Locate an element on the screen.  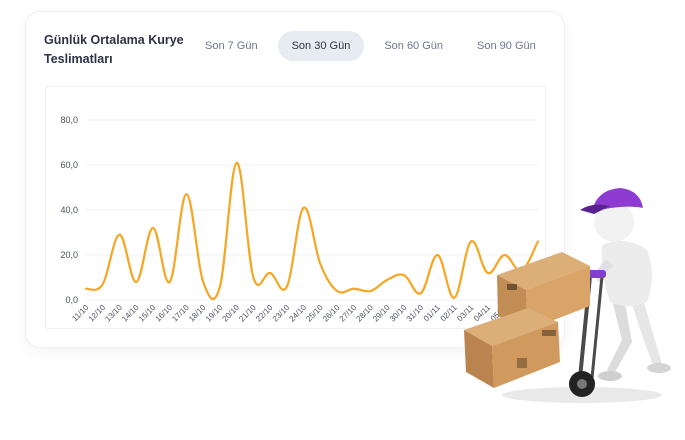
delivery-courier-icon is located at coordinates (567, 295).